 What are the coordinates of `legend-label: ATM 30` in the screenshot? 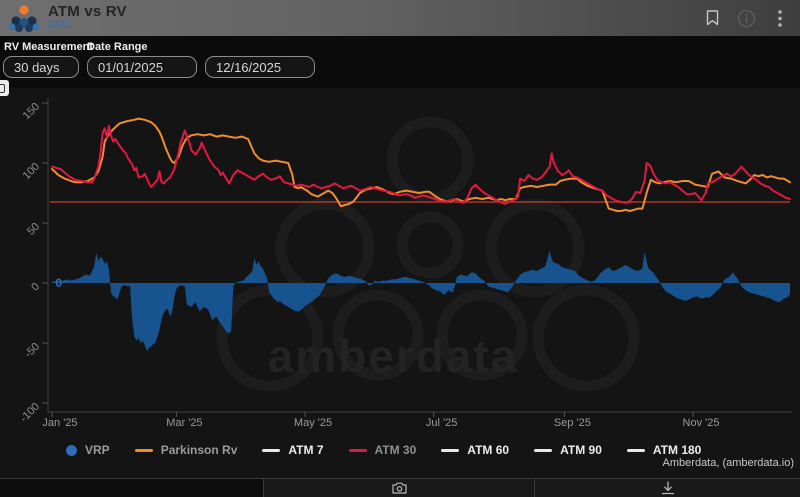 It's located at (395, 450).